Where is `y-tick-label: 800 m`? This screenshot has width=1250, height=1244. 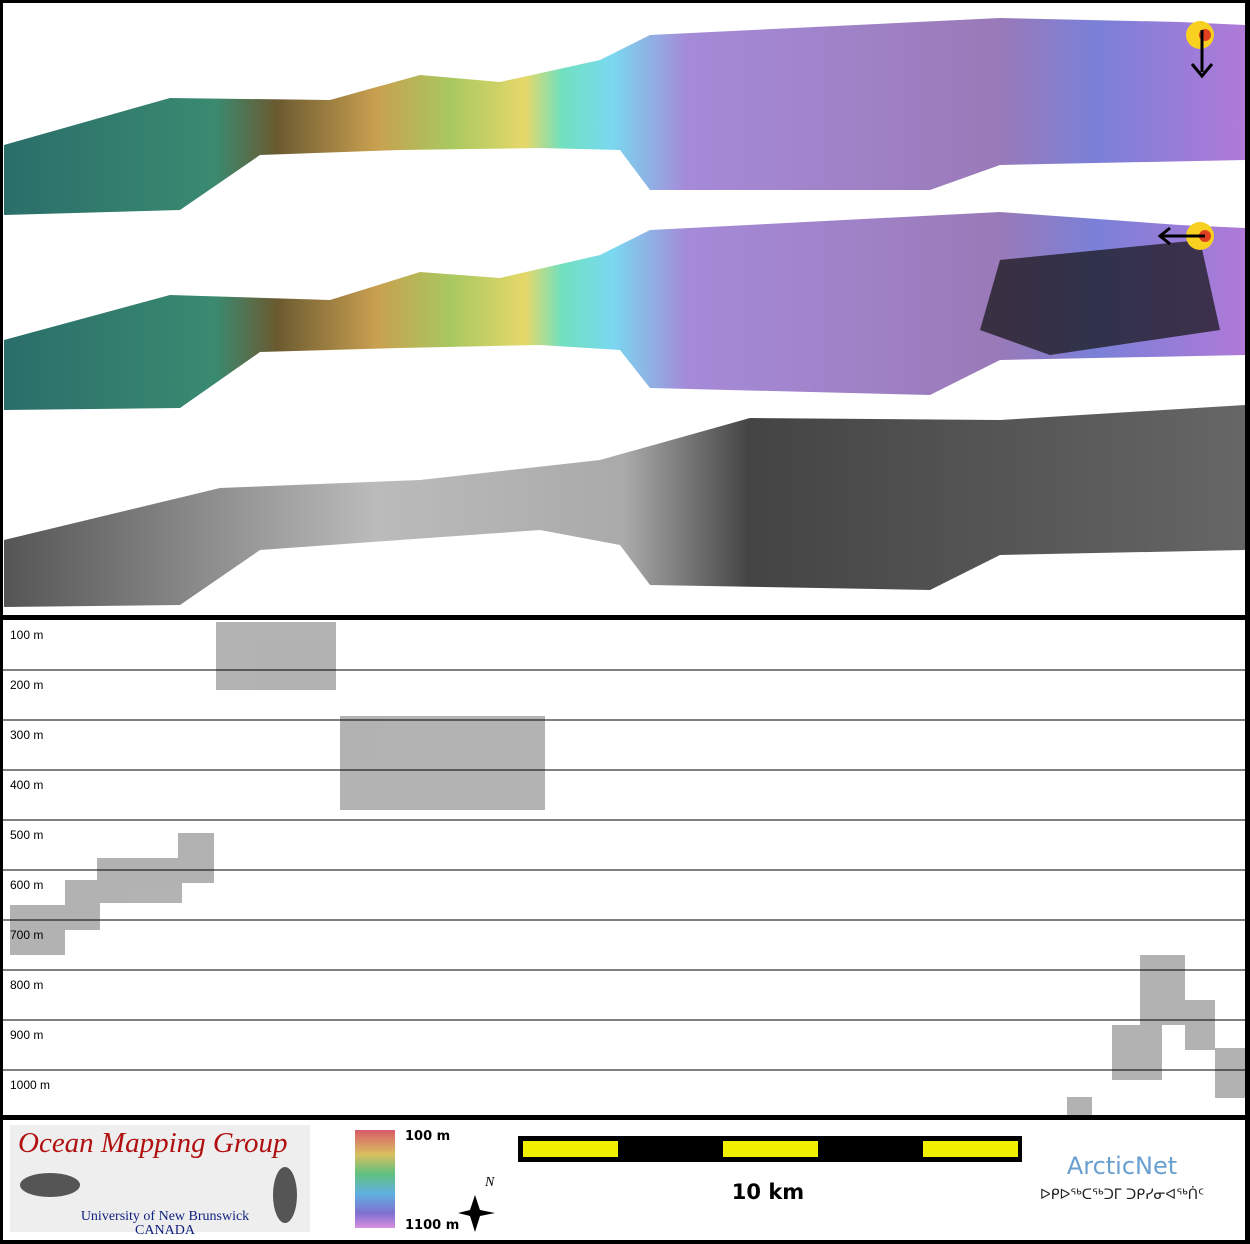
y-tick-label: 800 m is located at coordinates (26, 985).